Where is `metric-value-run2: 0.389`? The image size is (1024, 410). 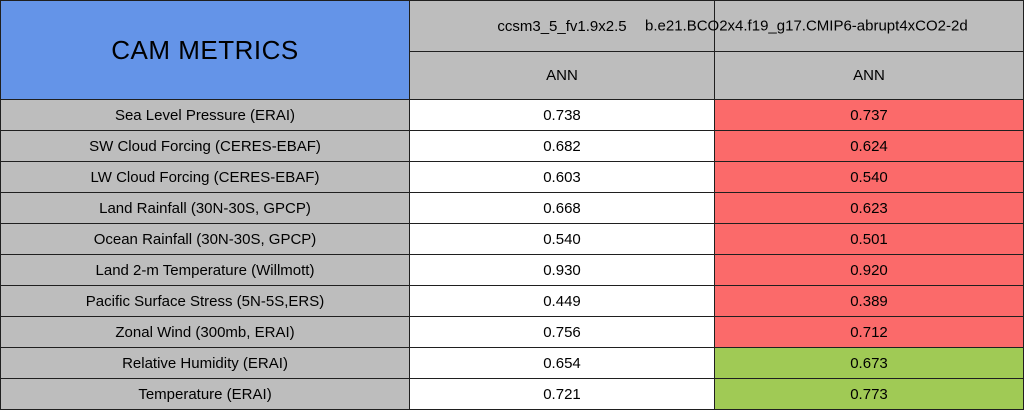
metric-value-run2: 0.389 is located at coordinates (869, 301).